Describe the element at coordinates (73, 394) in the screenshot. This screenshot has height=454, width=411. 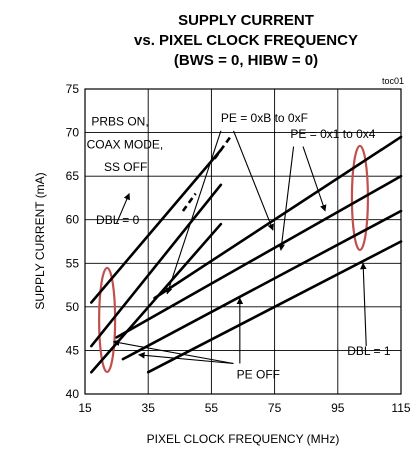
I see `y-tick-label: 40` at that location.